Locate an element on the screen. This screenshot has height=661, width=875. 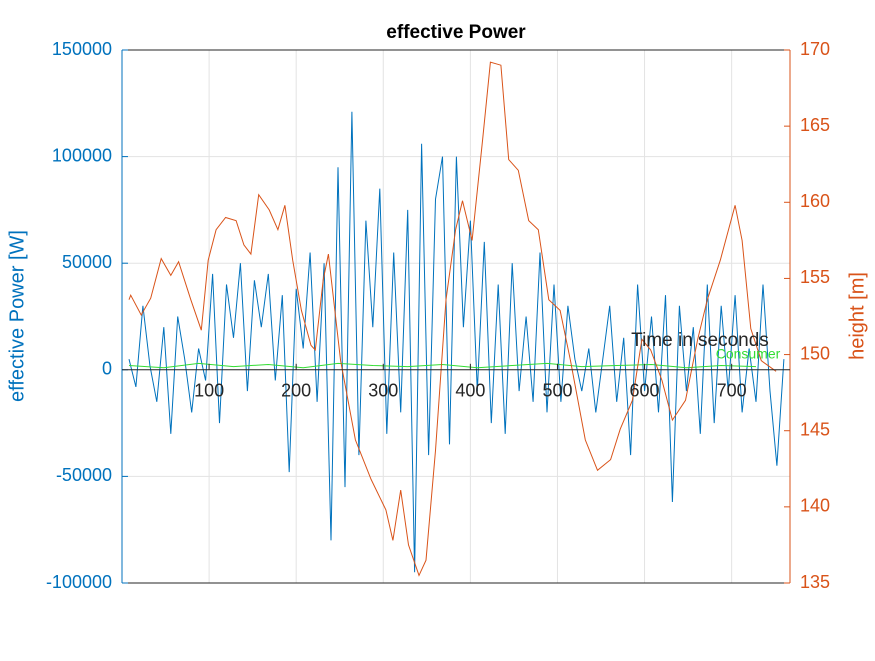
y-axis-label: effective Power [W] is located at coordinates (17, 316).